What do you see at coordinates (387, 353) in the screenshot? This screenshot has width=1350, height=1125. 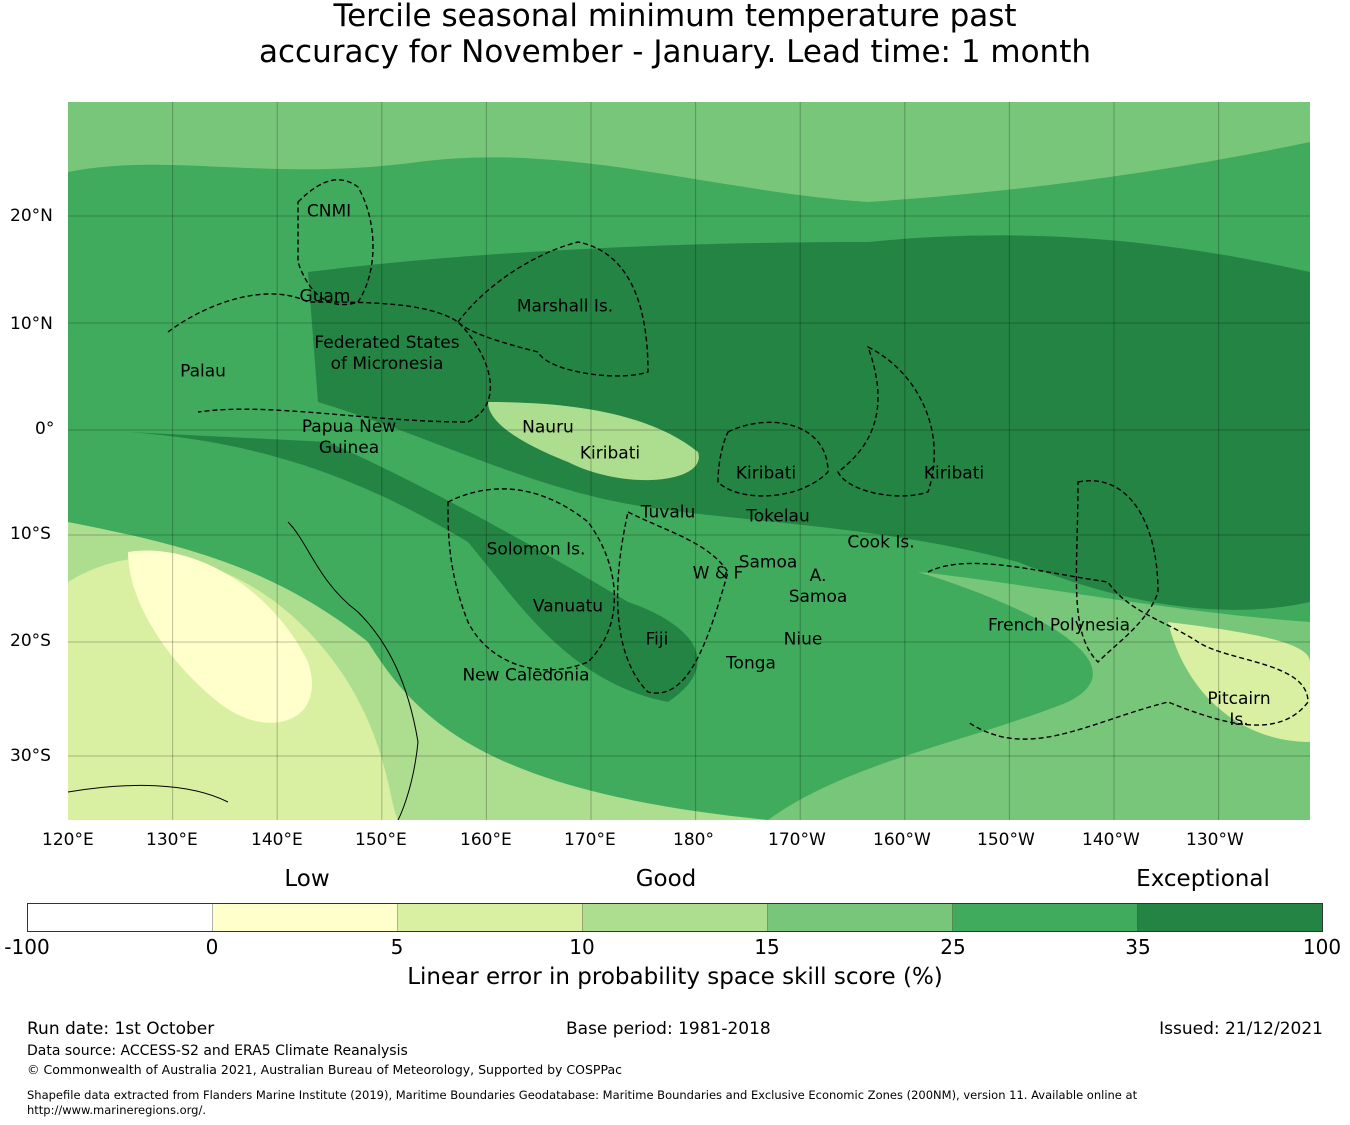 I see `region-label-fsm: Federated States of Micronesia` at bounding box center [387, 353].